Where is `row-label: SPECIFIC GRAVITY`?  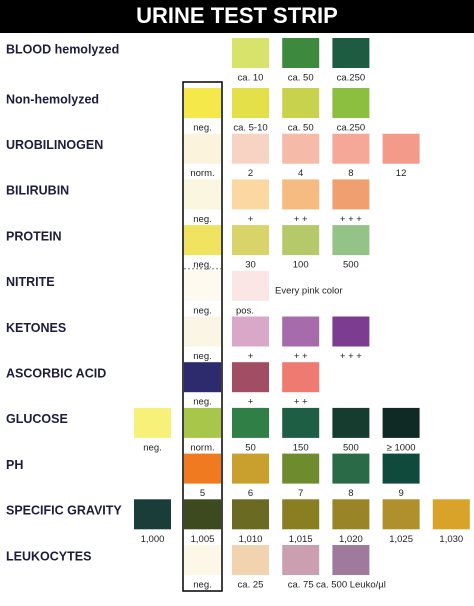
row-label: SPECIFIC GRAVITY is located at coordinates (64, 511).